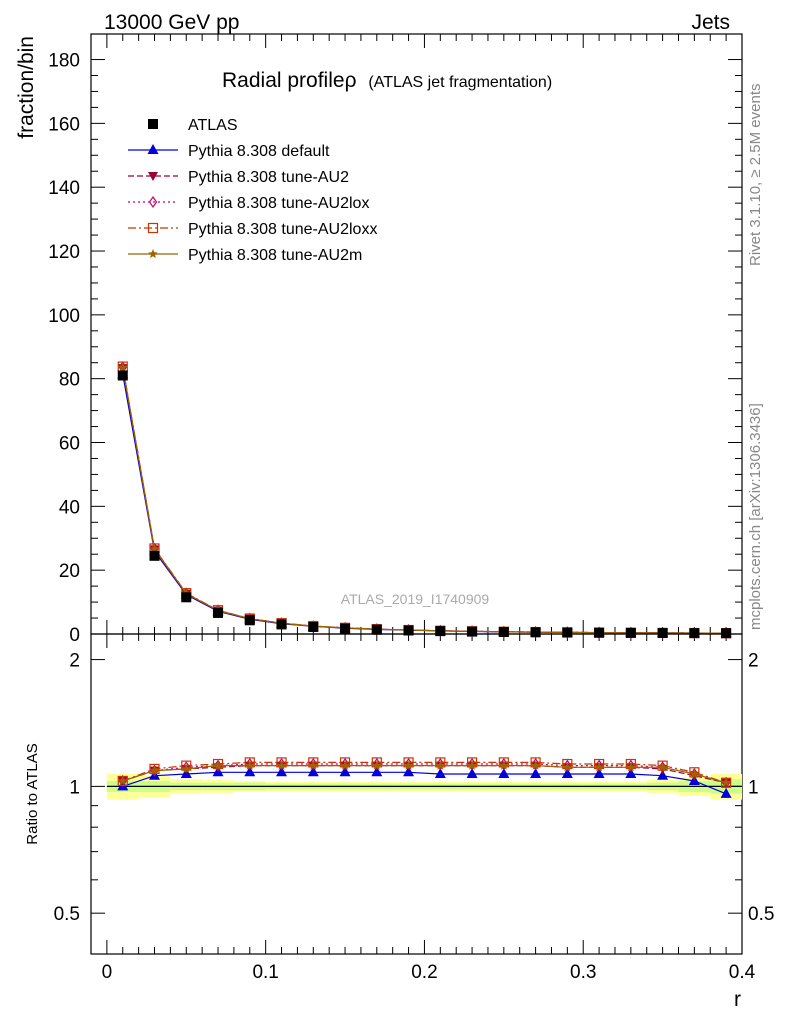 This screenshot has height=1024, width=786. Describe the element at coordinates (755, 516) in the screenshot. I see `mcplots-label: mcplots.cern.ch [arXiv:1306.3436]` at that location.